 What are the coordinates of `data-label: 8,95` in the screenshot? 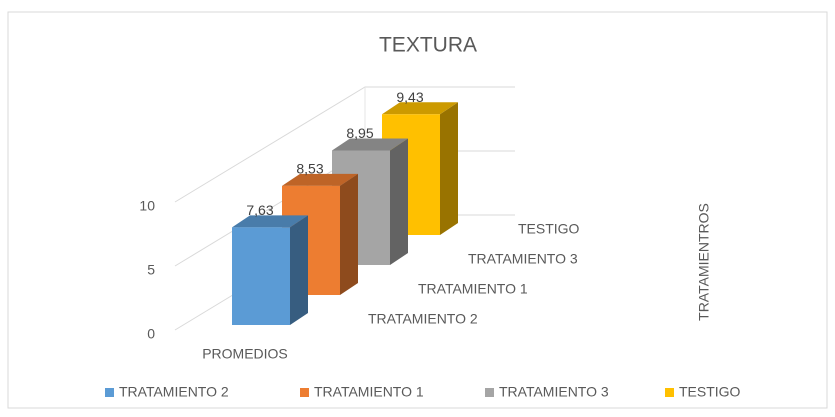 It's located at (359, 133).